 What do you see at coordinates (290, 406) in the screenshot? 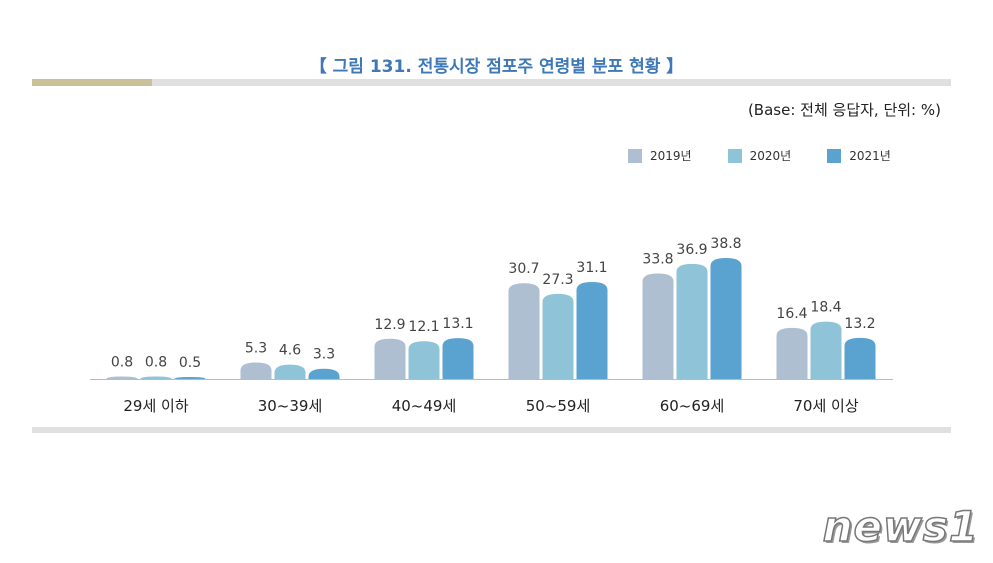
I see `x-tick-label: 30~39세` at bounding box center [290, 406].